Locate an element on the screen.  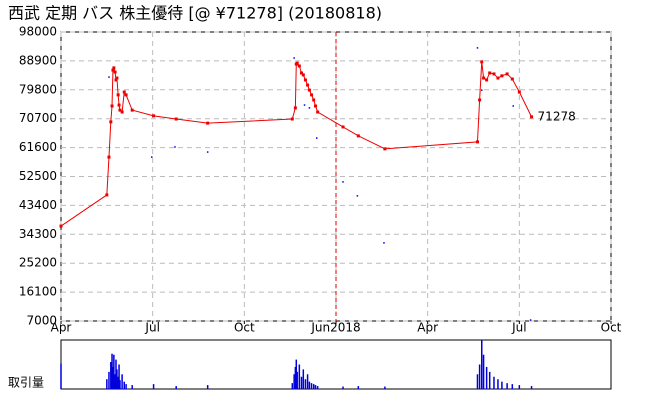
y-tick-label: 98000 is located at coordinates (38, 32).